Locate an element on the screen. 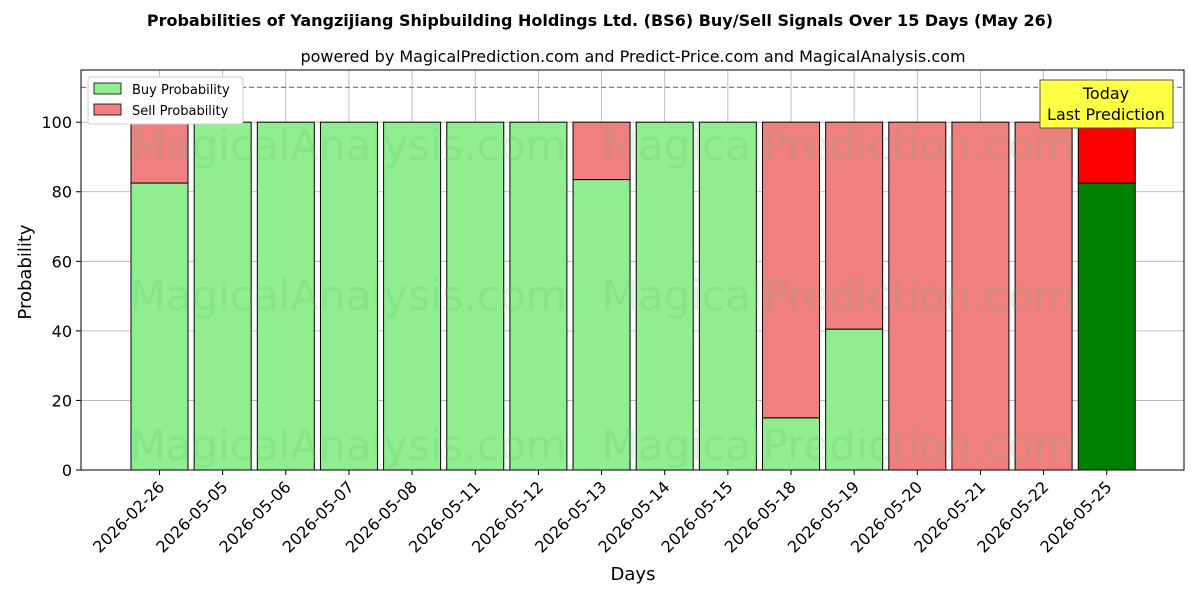  y-tick-label: 100 is located at coordinates (56, 122).